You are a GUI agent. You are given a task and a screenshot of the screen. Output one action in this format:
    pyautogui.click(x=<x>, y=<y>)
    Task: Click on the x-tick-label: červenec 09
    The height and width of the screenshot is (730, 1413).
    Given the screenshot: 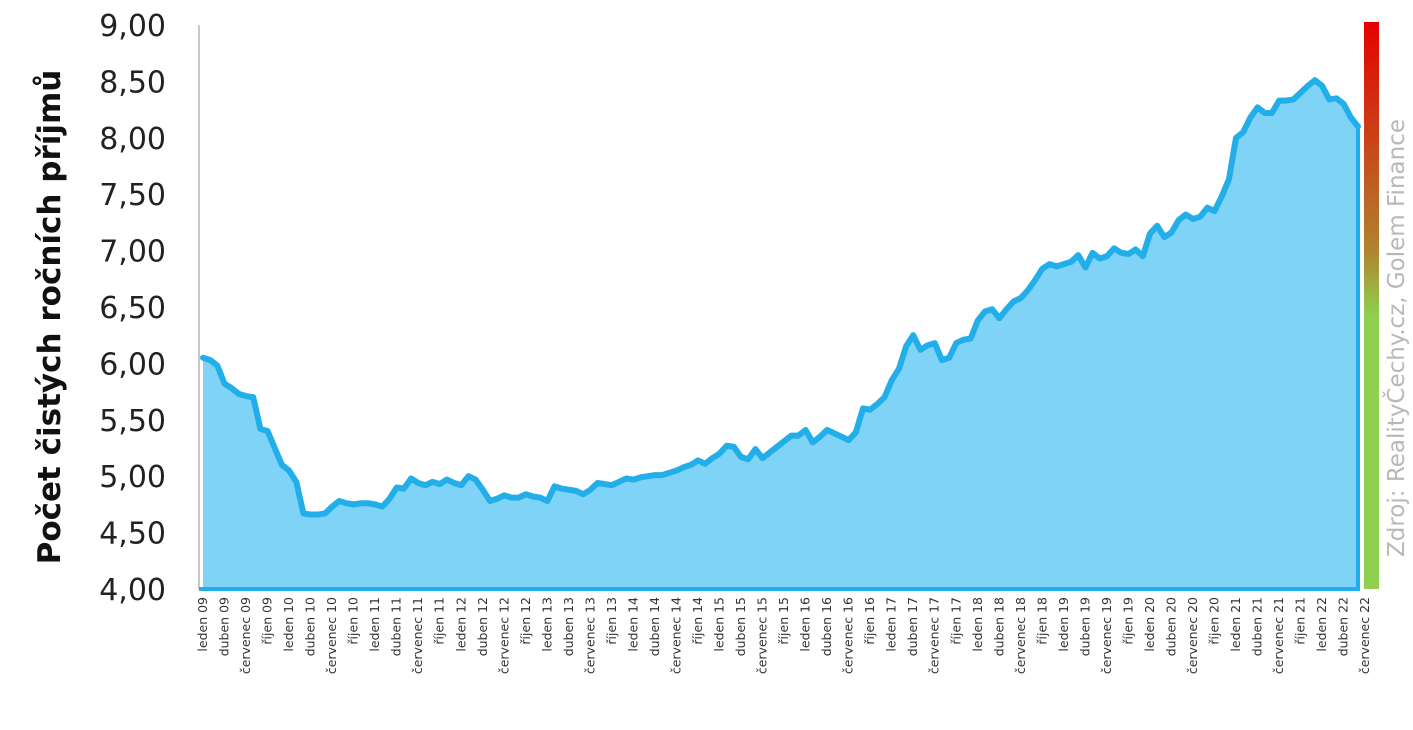 What is the action you would take?
    pyautogui.click(x=245, y=635)
    